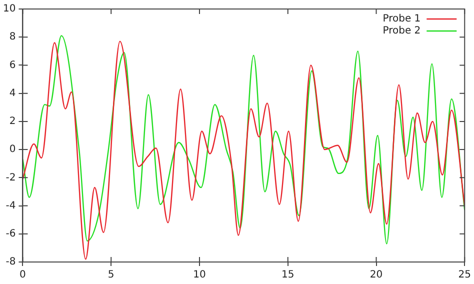  What do you see at coordinates (401, 19) in the screenshot?
I see `legend-label: Probe 1` at bounding box center [401, 19].